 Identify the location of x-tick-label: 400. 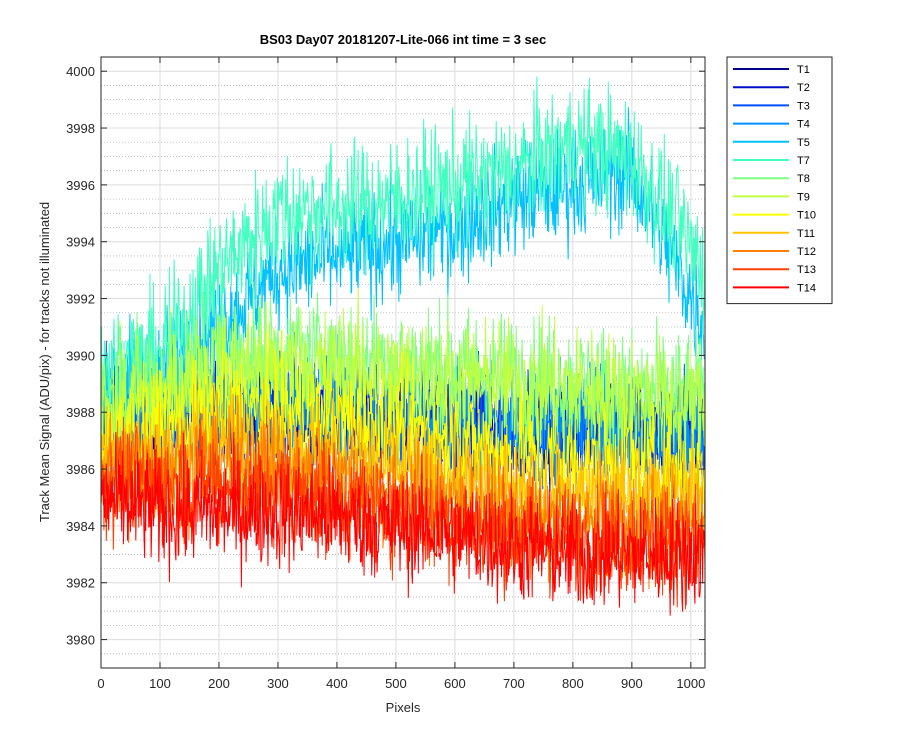
(337, 683).